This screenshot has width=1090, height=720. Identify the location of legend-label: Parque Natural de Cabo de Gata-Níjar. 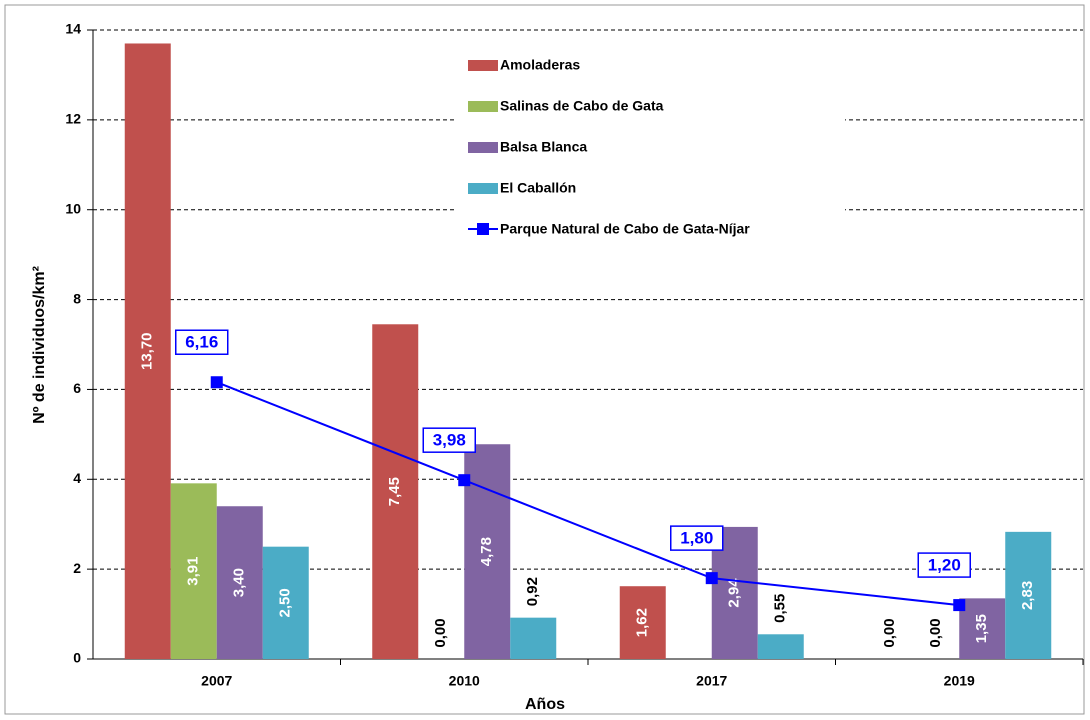
(625, 229).